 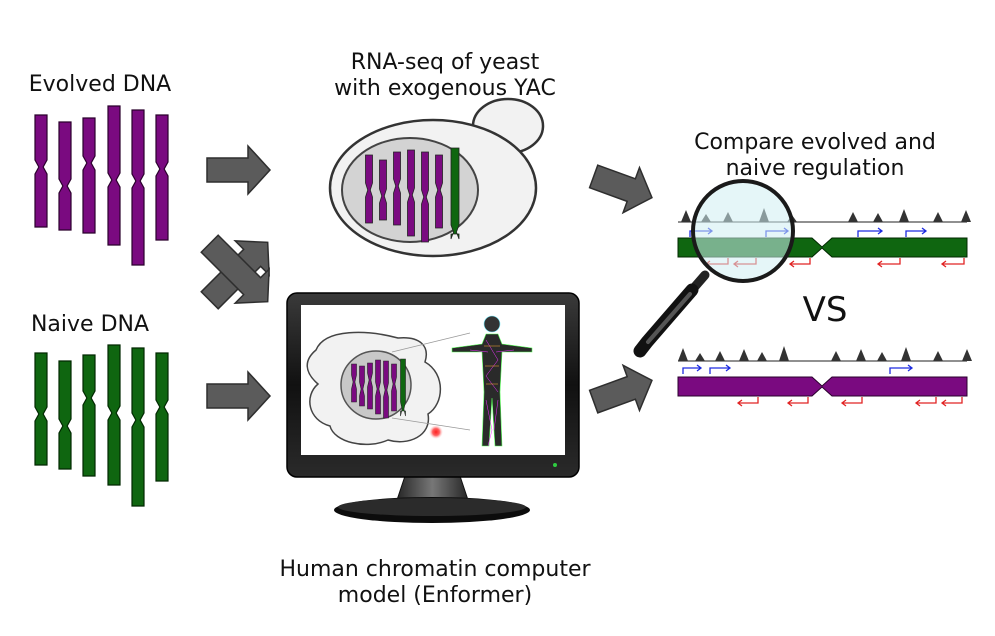 I want to click on rnaseq-label: RNA-seq of yeast with exogenous YAC, so click(x=445, y=76).